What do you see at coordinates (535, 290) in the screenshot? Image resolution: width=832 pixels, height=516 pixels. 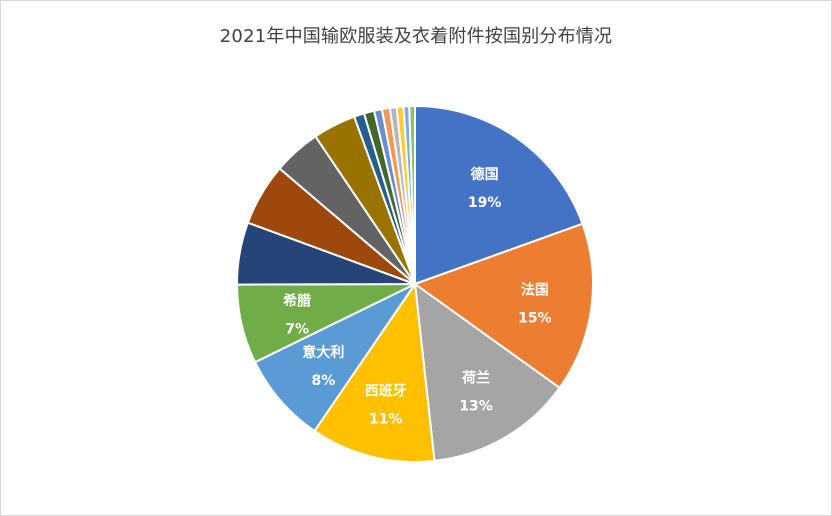 I see `slice-label-name: 法国` at bounding box center [535, 290].